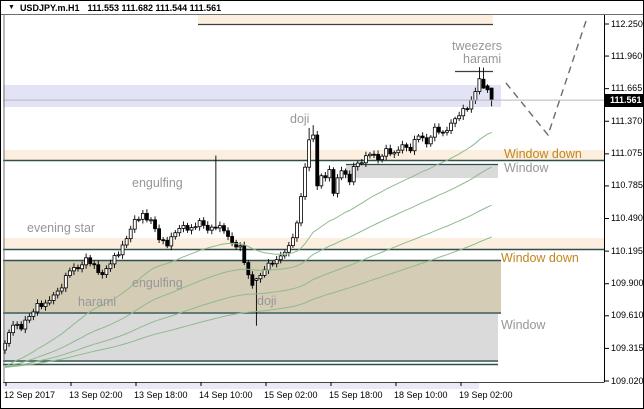 Image resolution: width=644 pixels, height=409 pixels. What do you see at coordinates (627, 185) in the screenshot?
I see `price-tick-label: 110.785` at bounding box center [627, 185].